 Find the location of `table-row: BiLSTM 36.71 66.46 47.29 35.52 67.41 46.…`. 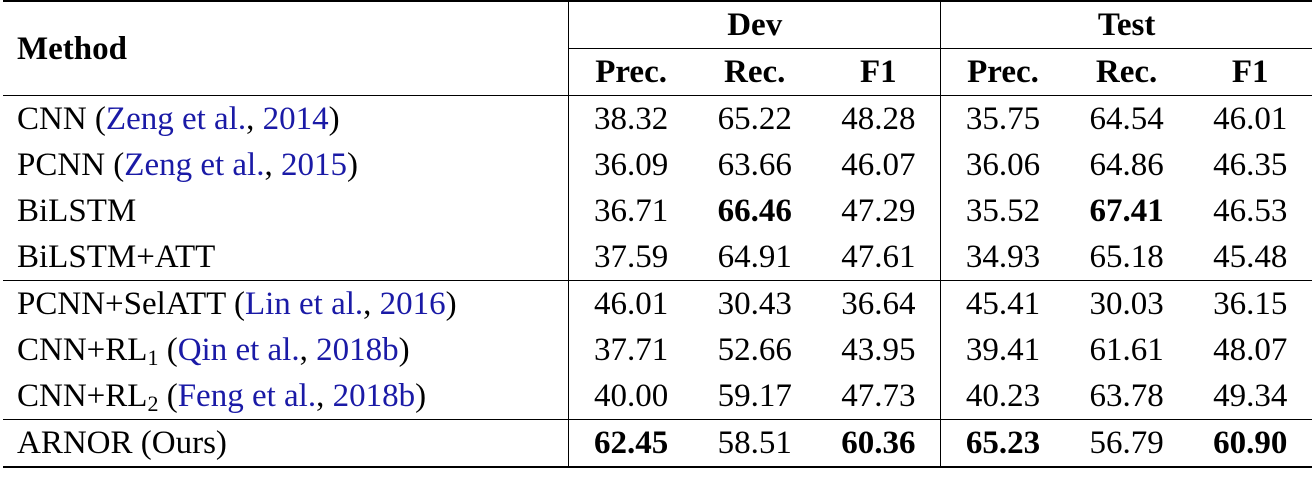

table-row: BiLSTM 36.71 66.46 47.29 35.52 67.41 46.… is located at coordinates (657, 211).